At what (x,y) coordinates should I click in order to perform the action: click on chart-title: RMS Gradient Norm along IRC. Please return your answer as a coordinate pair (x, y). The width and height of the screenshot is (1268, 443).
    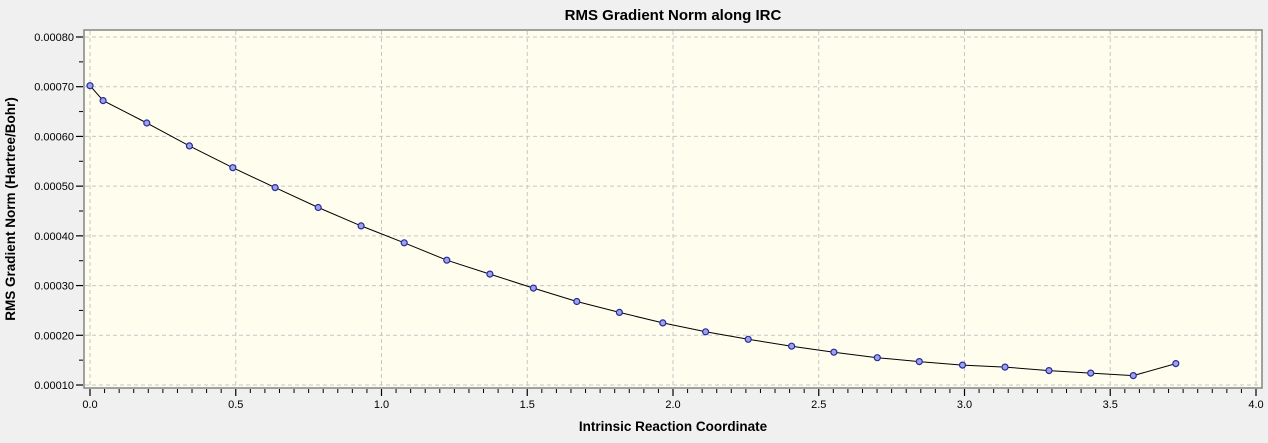
    Looking at the image, I should click on (673, 15).